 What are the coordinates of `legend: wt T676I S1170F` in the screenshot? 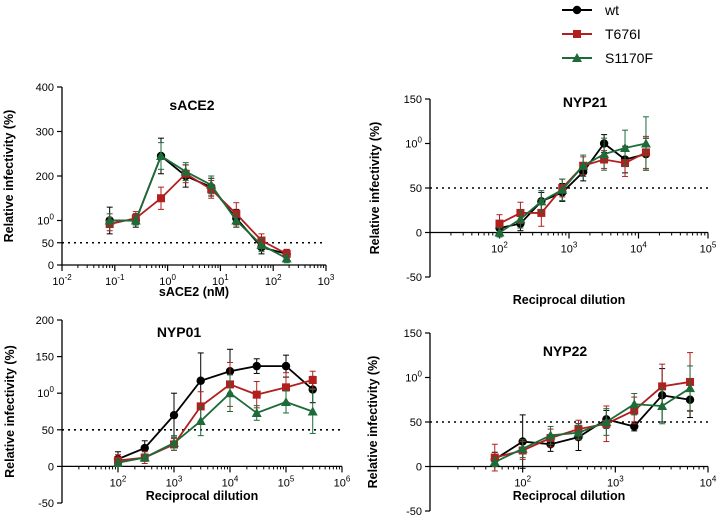 It's located at (607, 34).